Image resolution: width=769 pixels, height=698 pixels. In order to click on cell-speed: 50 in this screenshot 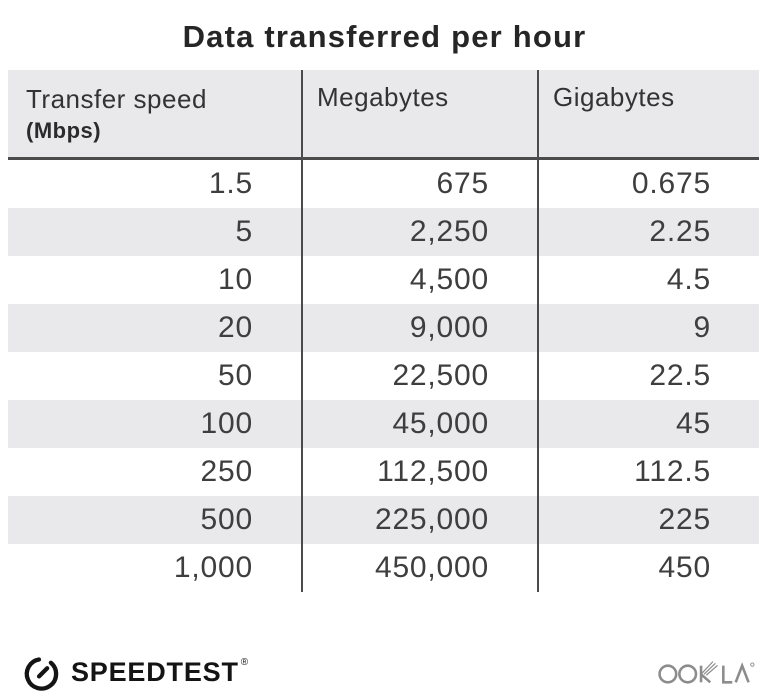, I will do `click(155, 376)`.